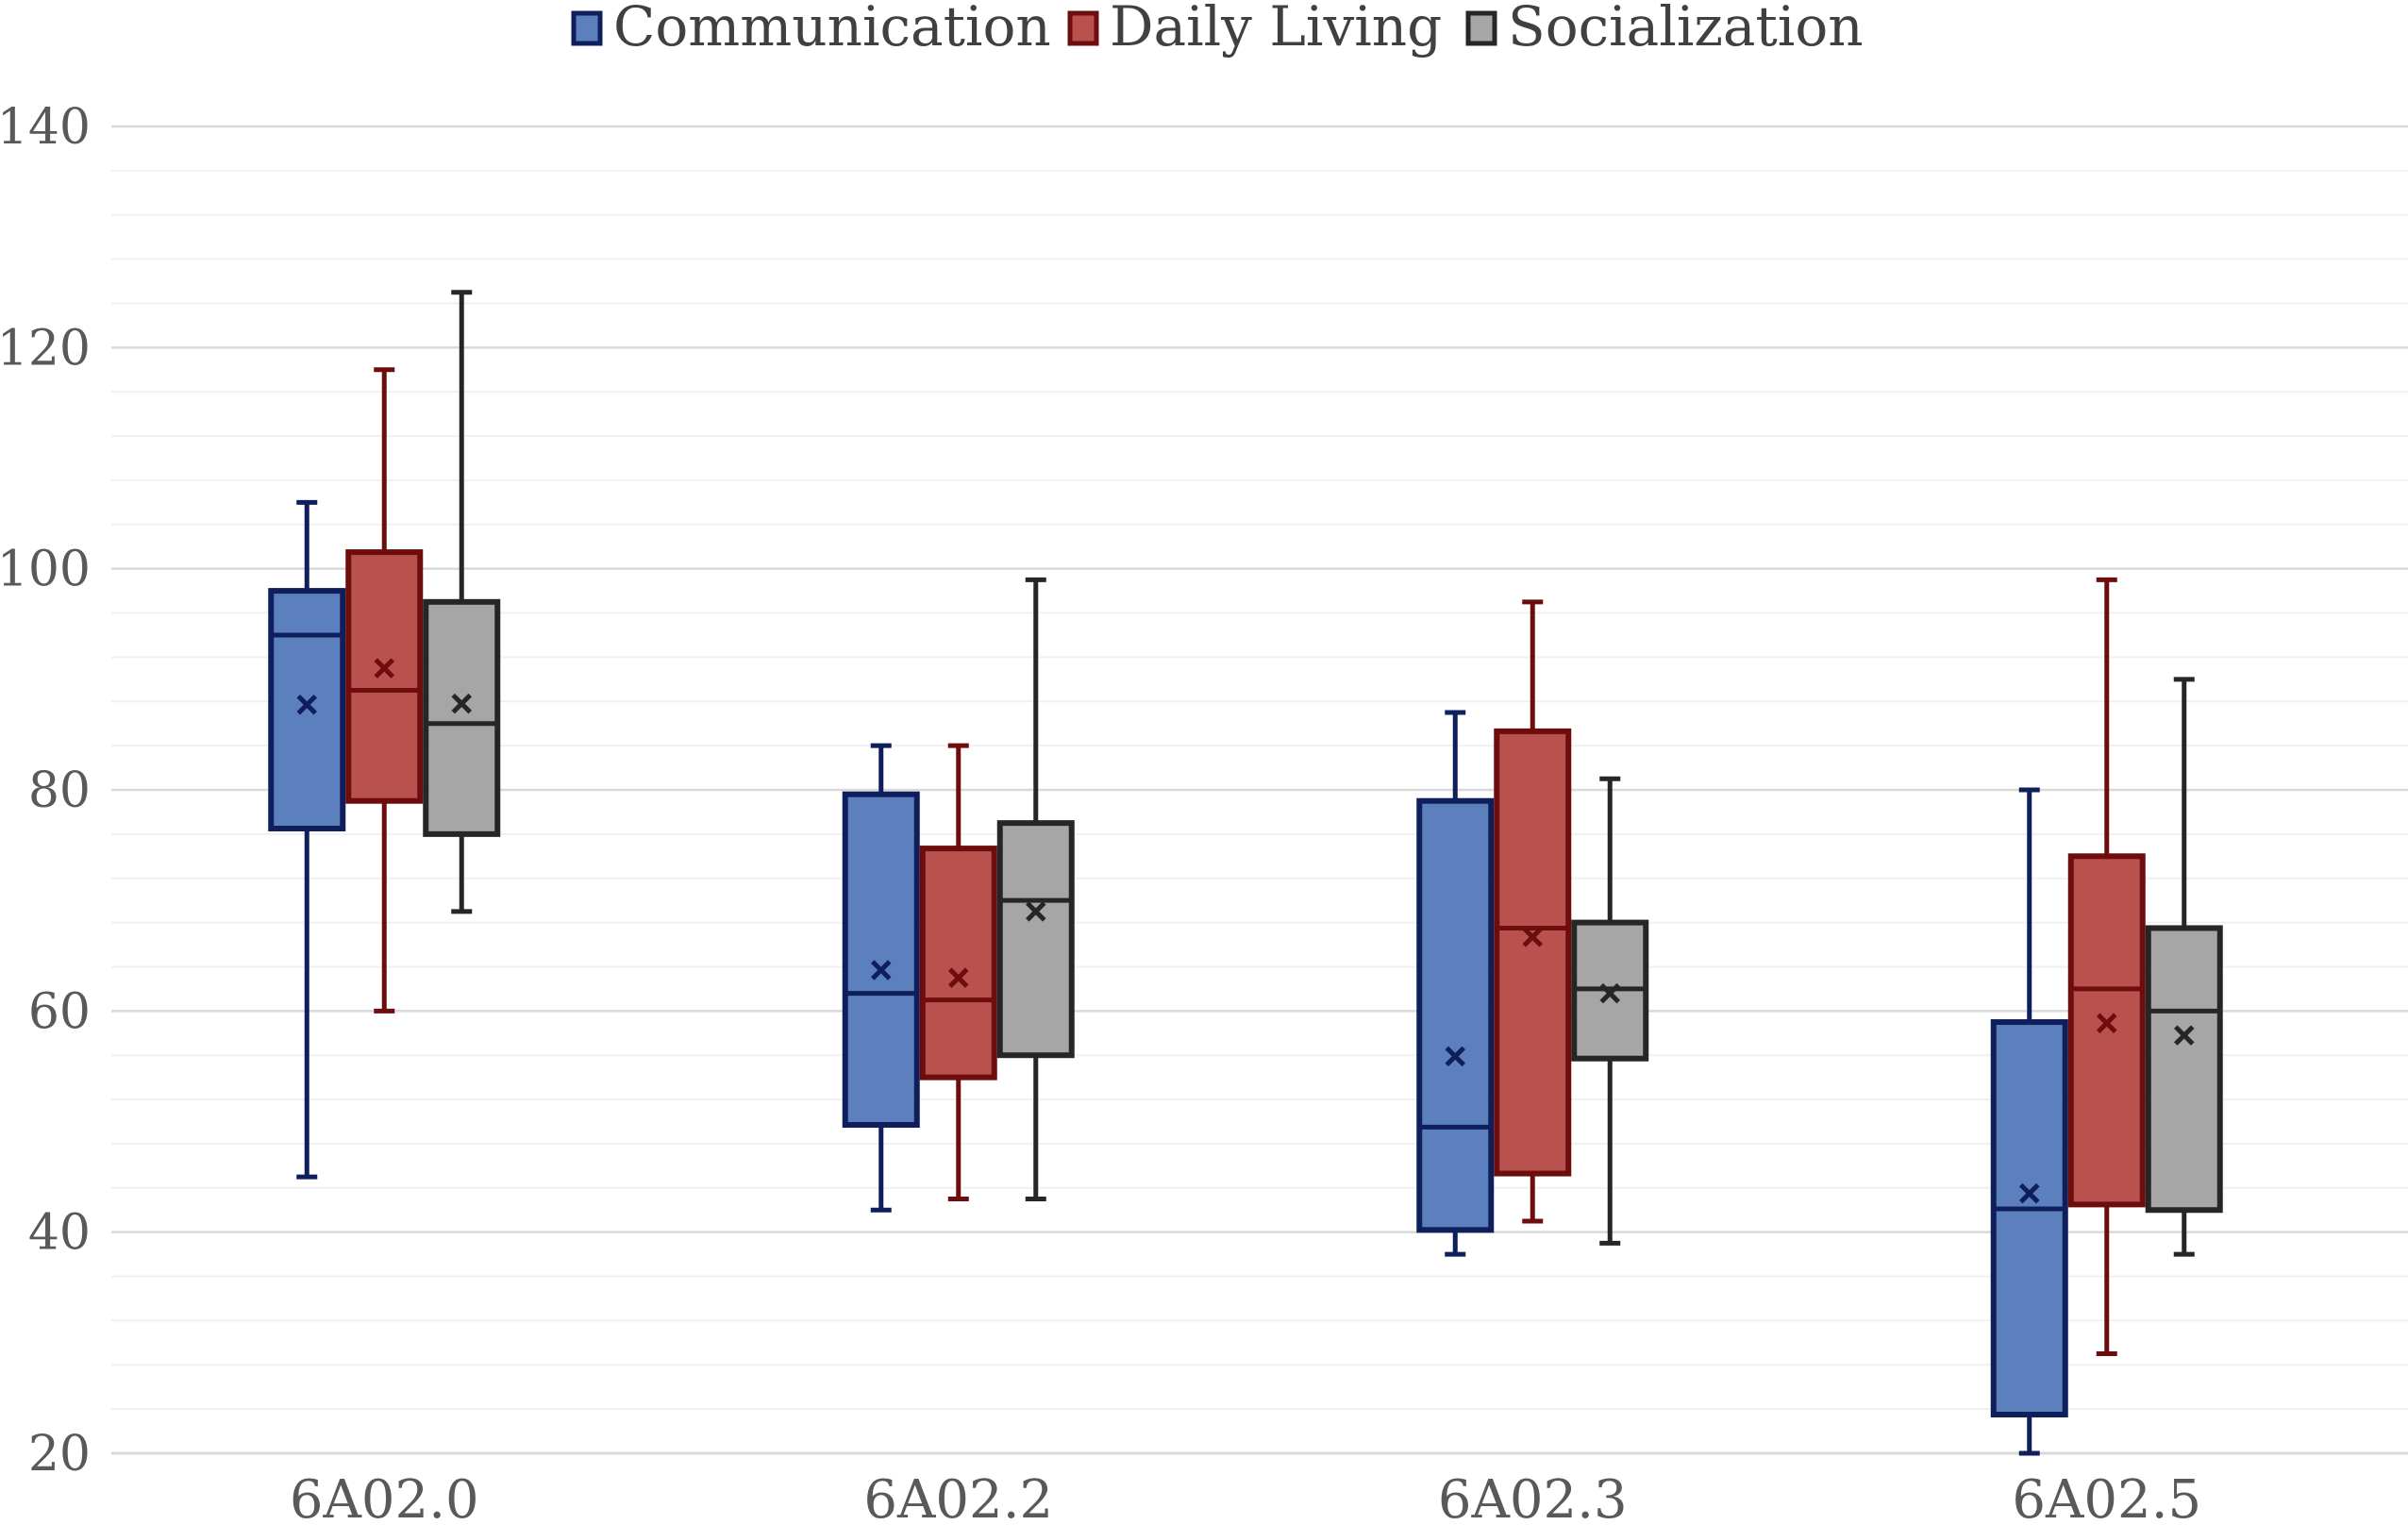 This screenshot has width=2408, height=1525. Describe the element at coordinates (384, 1497) in the screenshot. I see `x-category-label: 6A02.0` at that location.